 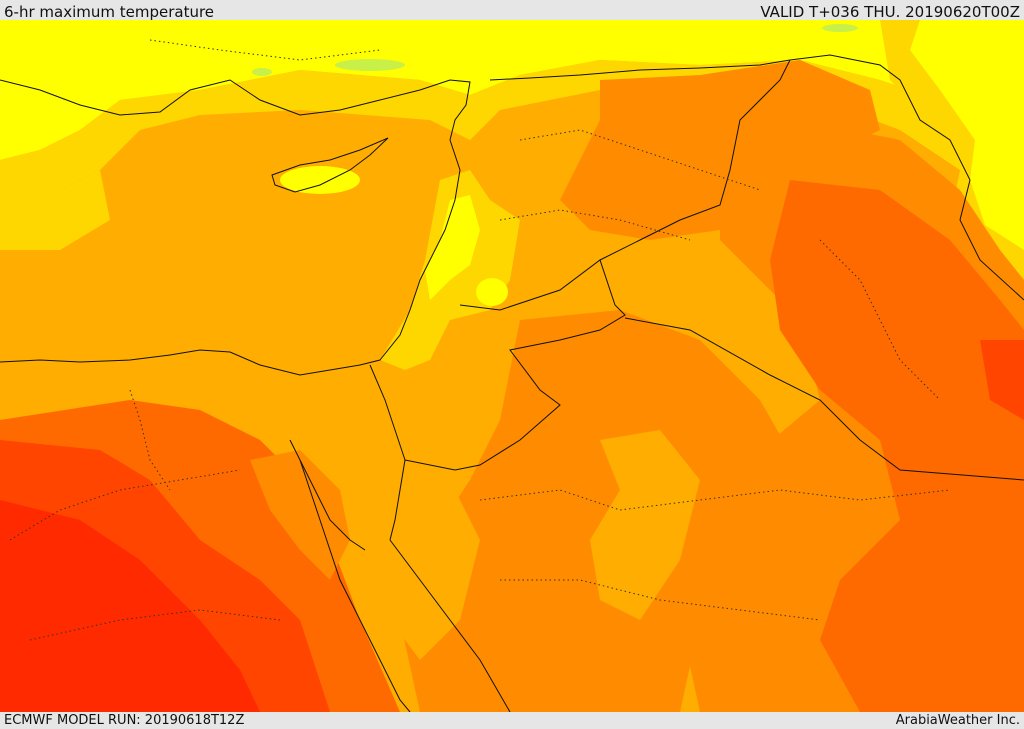 What do you see at coordinates (387, 412) in the screenshot?
I see `border-egypt-israel` at bounding box center [387, 412].